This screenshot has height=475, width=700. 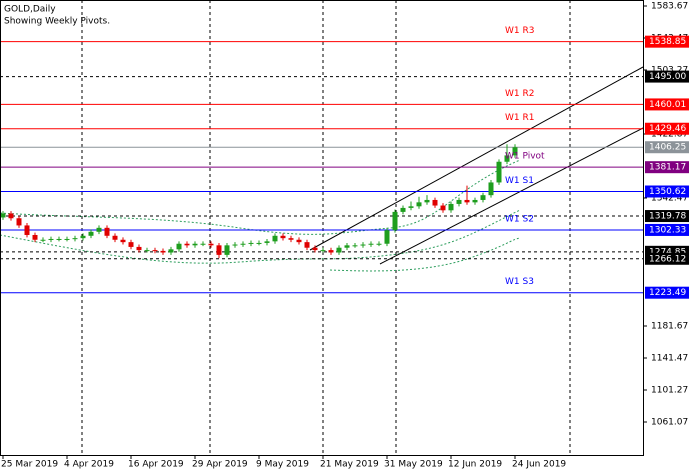 What do you see at coordinates (667, 259) in the screenshot?
I see `level-label: 1266.12` at bounding box center [667, 259].